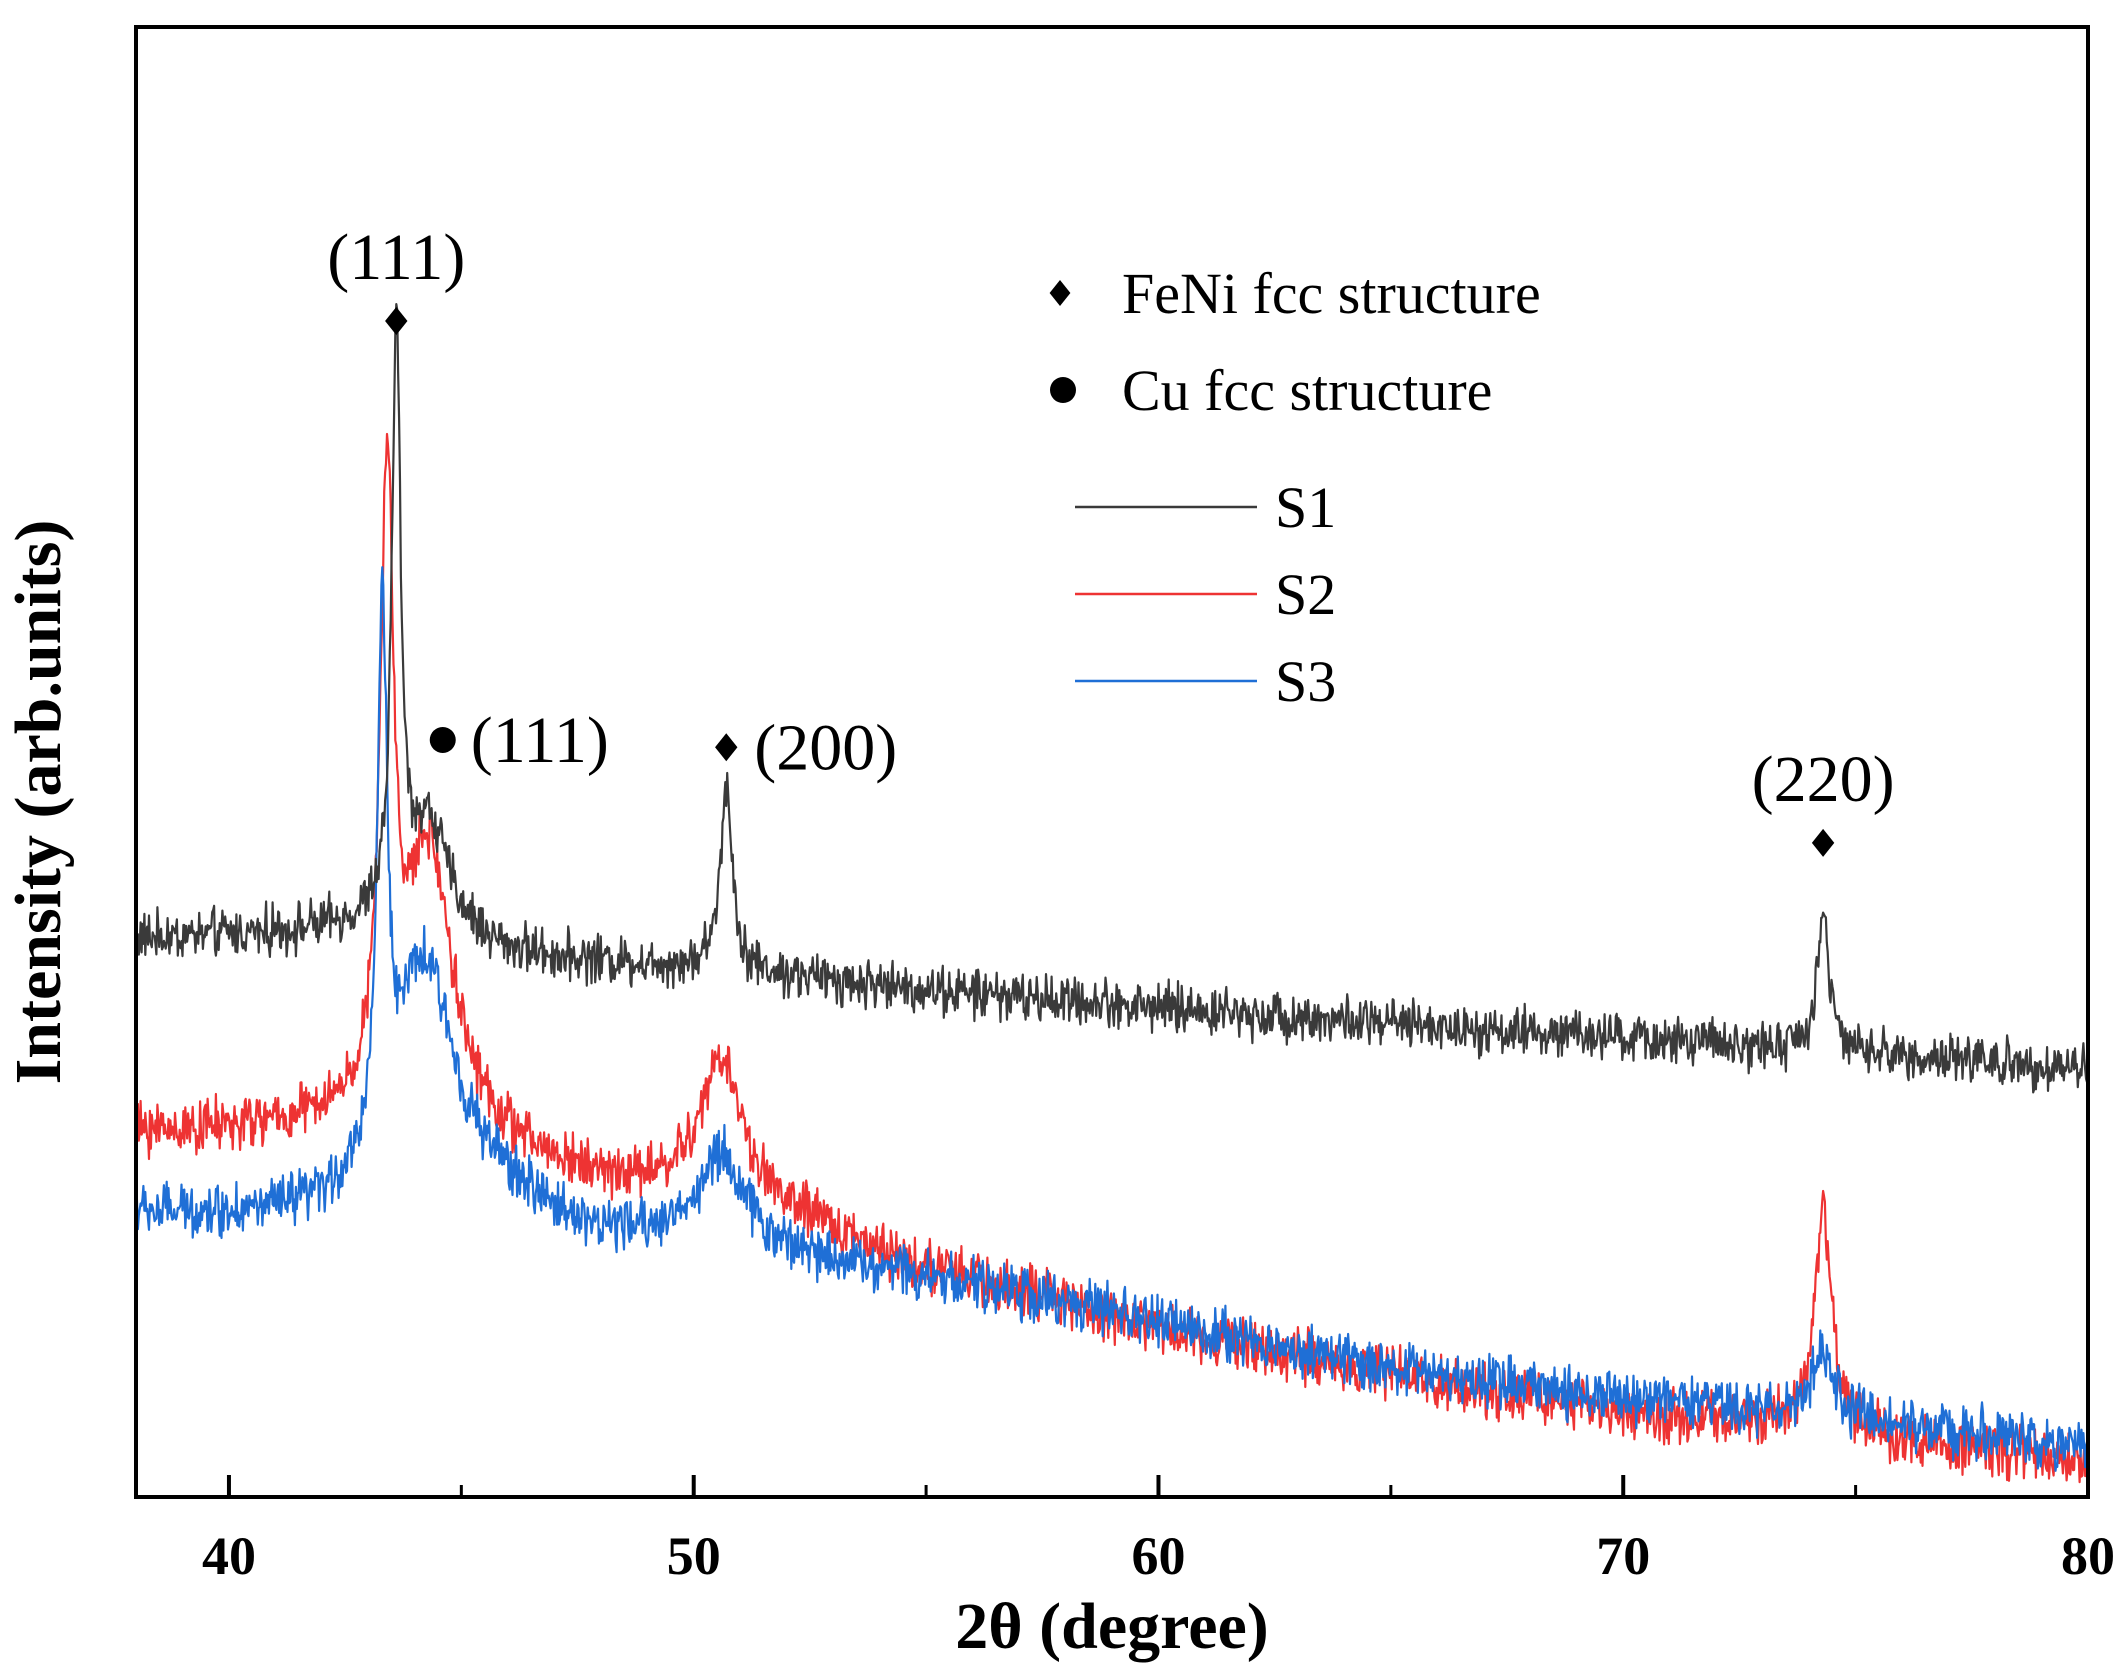 This screenshot has width=2126, height=1679. Describe the element at coordinates (1331, 293) in the screenshot. I see `legend-marker-label: FeNi fcc structure` at that location.